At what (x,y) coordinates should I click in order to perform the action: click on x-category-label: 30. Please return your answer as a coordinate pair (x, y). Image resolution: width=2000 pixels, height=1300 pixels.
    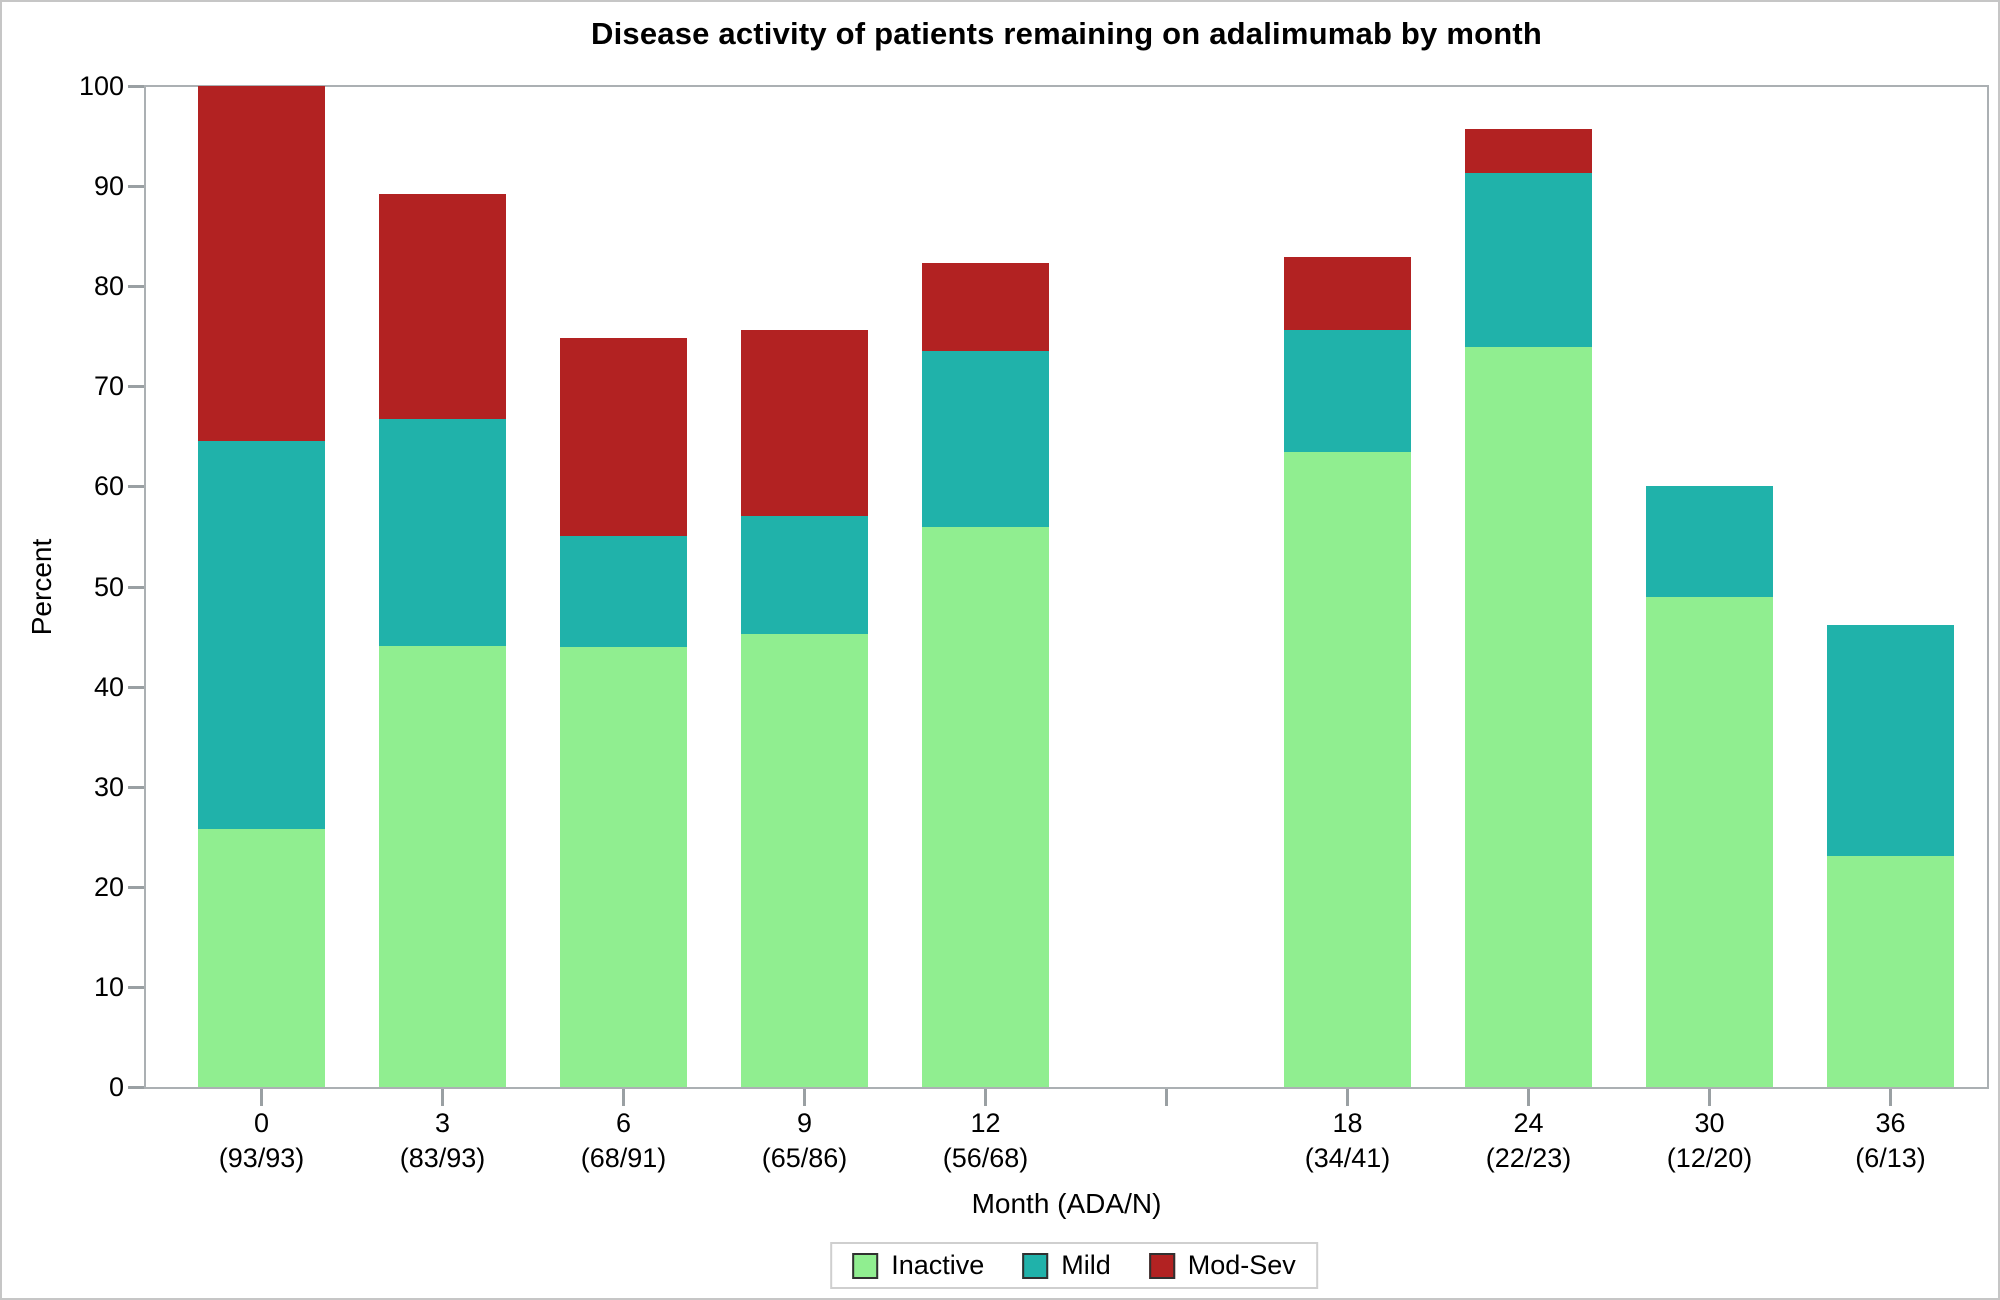
    Looking at the image, I should click on (1709, 1123).